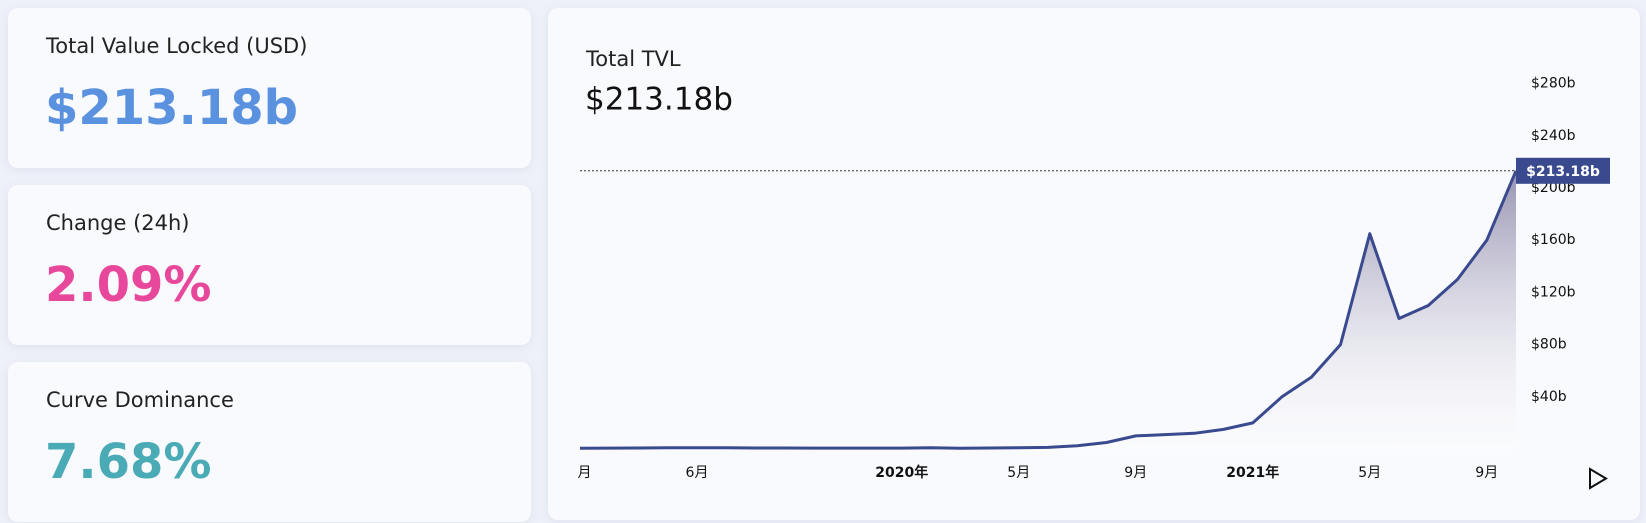  I want to click on x-axis: 2月 6月 2020年 5月 9月 2021年 5月 9月, so click(1033, 472).